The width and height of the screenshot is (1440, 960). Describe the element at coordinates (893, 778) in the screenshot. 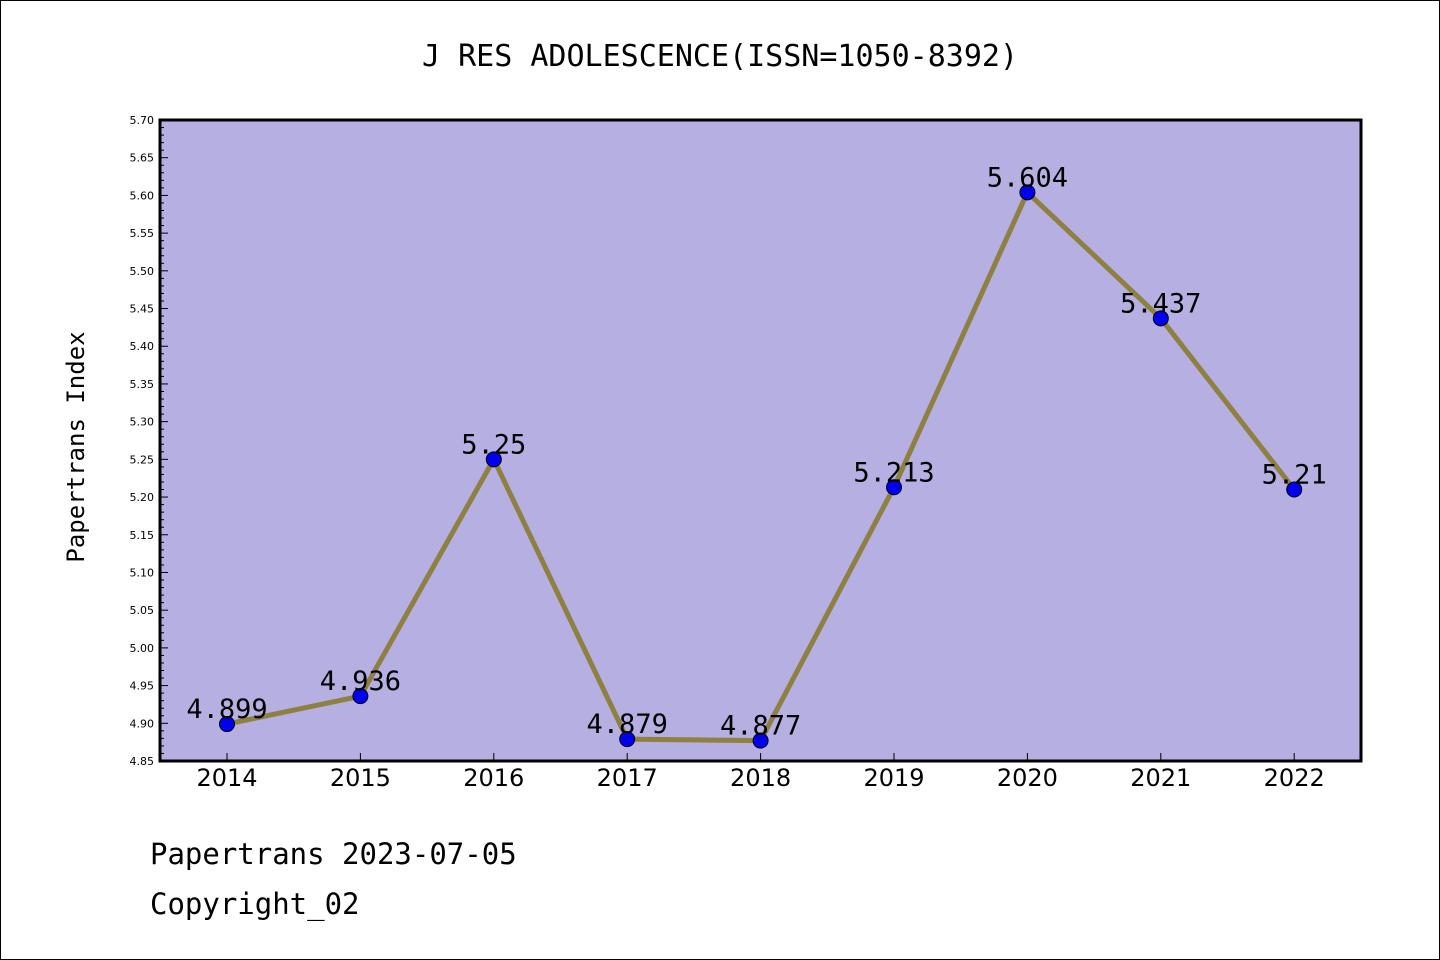

I see `x-tick-label: 2019` at that location.